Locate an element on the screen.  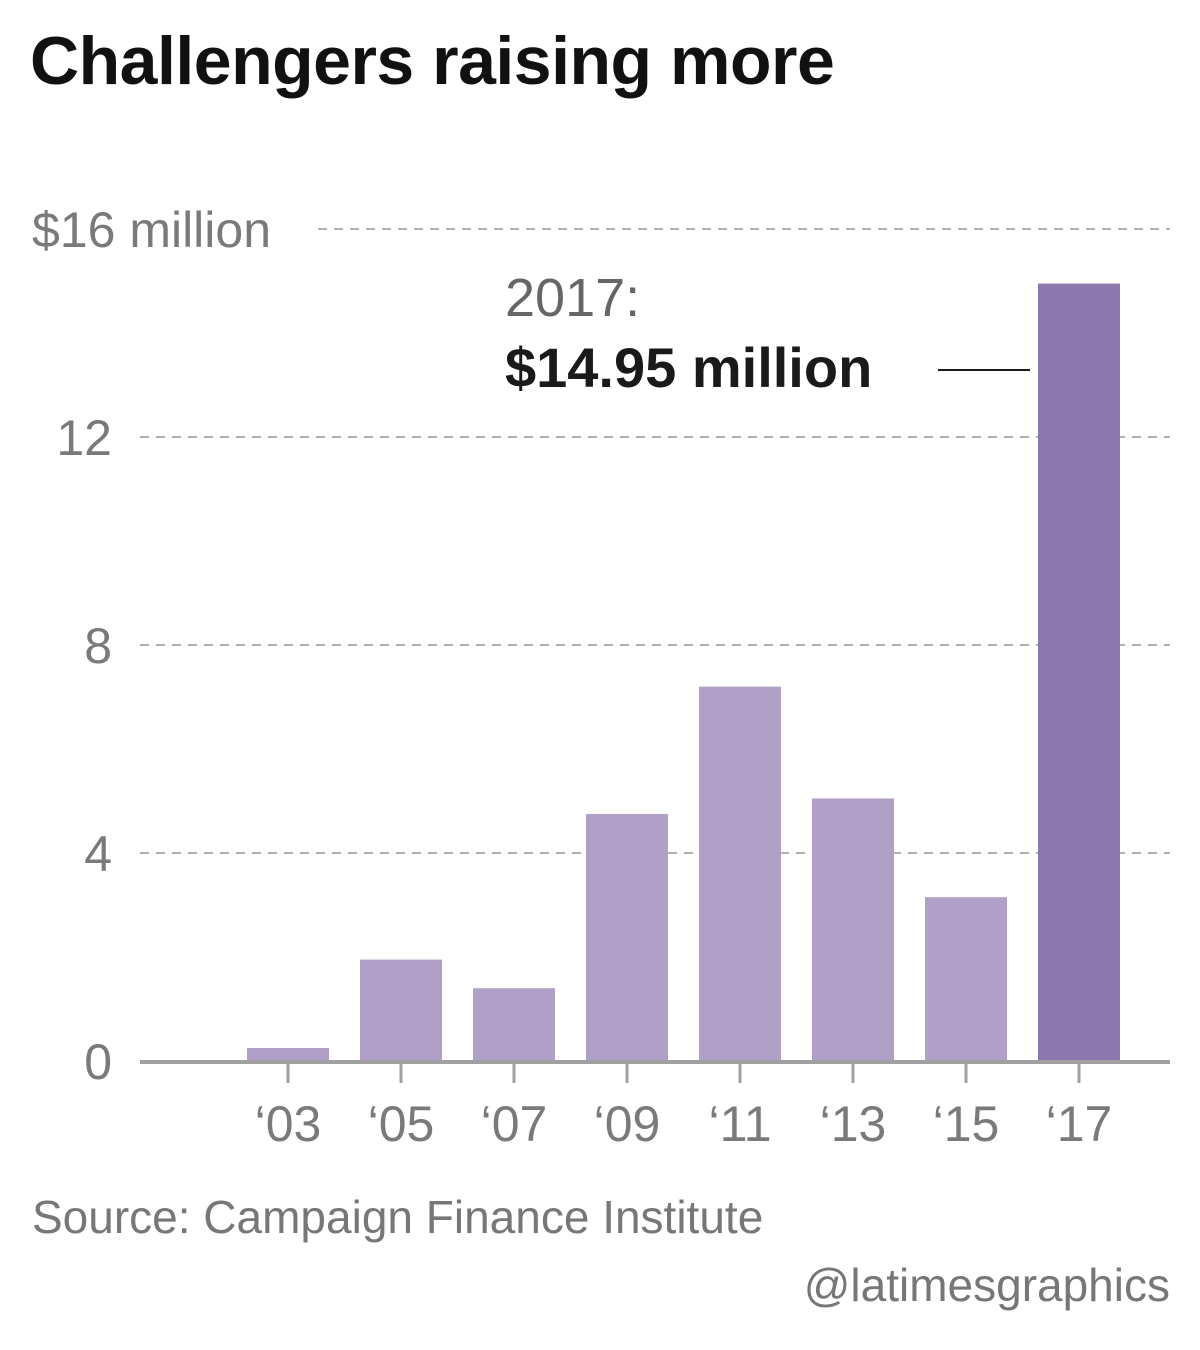
credit-line: @latimesgraphics is located at coordinates (986, 1285).